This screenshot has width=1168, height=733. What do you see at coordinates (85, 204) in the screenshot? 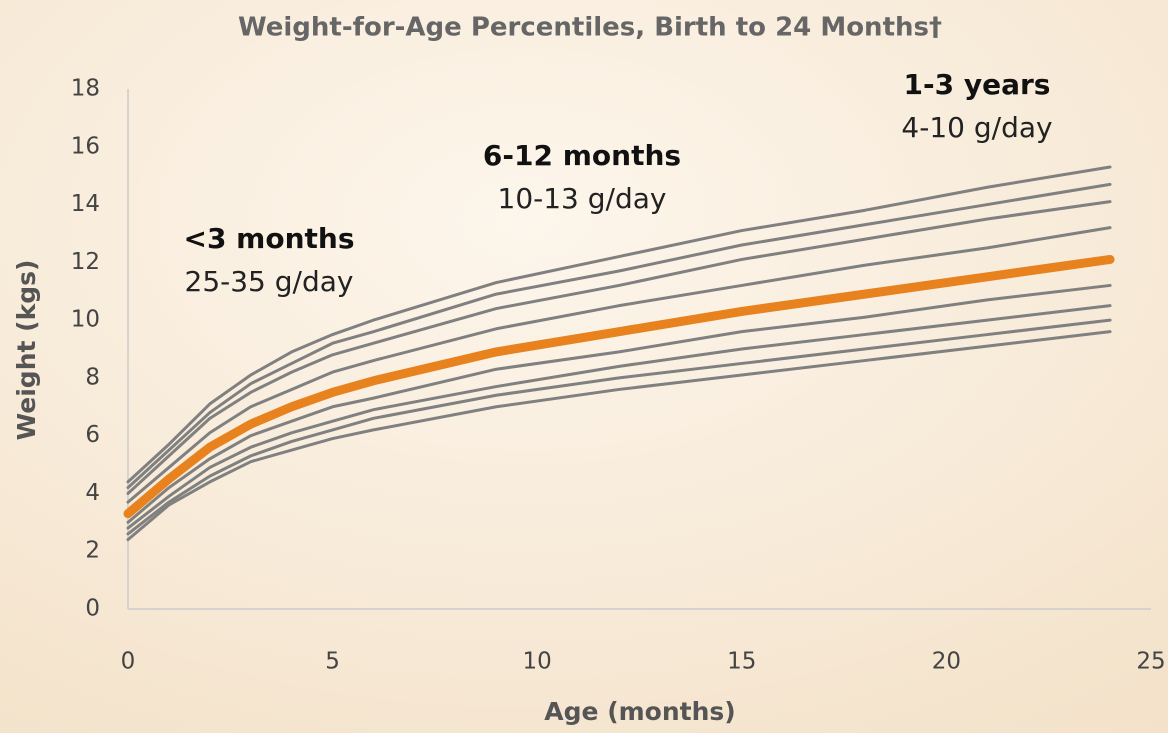
I see `y-tick-label: 14` at bounding box center [85, 204].